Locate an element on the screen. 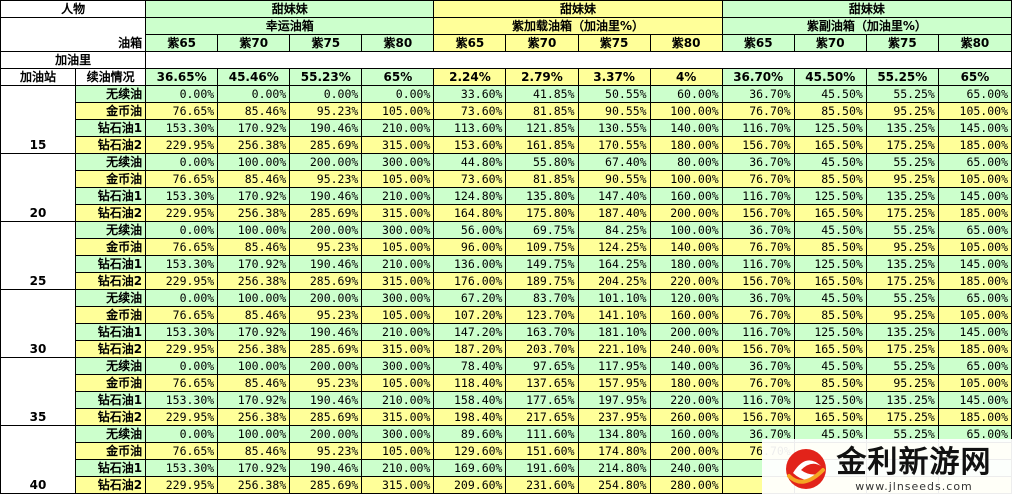  group-3-tank: 紫副油箱（加油里%） is located at coordinates (866, 26).